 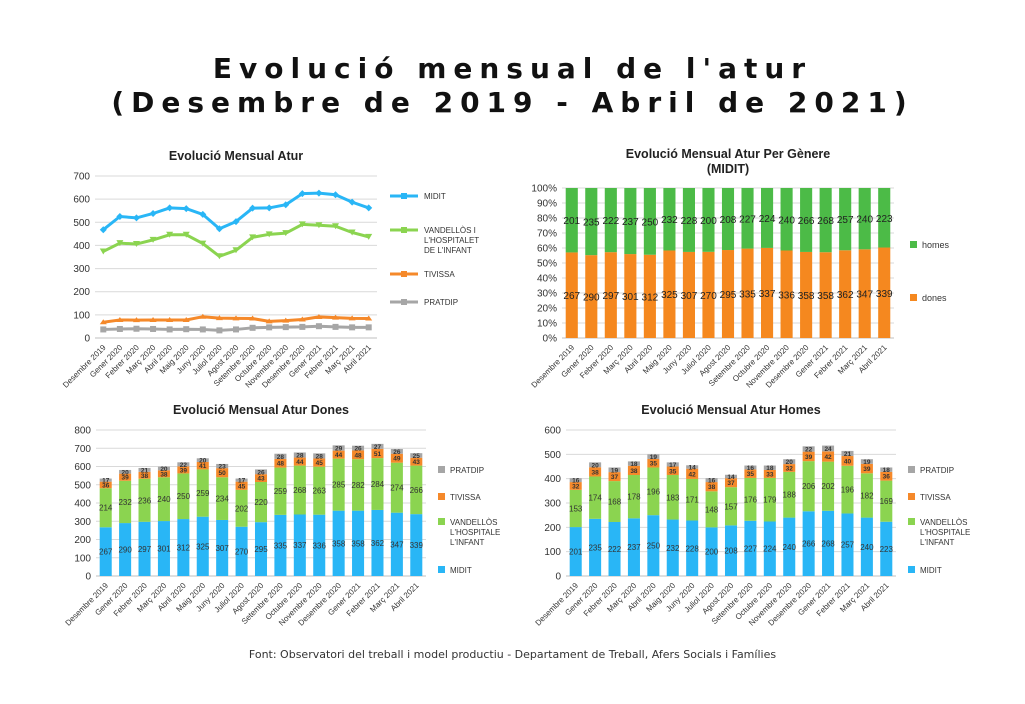 What do you see at coordinates (82, 467) in the screenshot?
I see `y-tick-label: 600` at bounding box center [82, 467].